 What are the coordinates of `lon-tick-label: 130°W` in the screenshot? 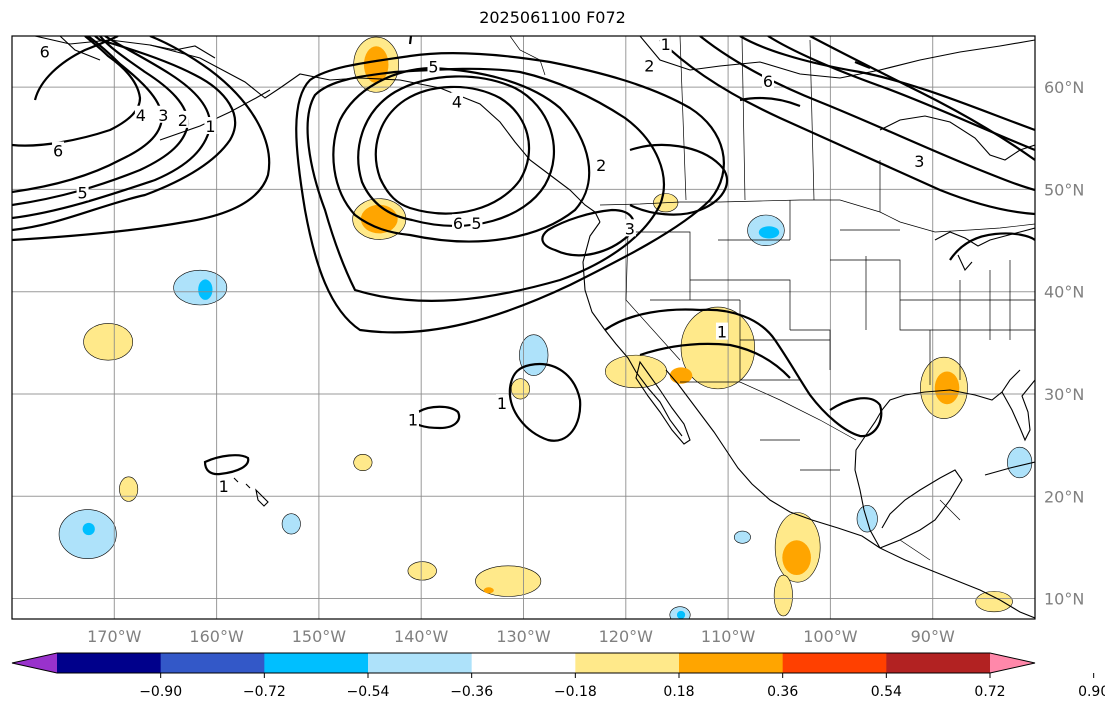 It's located at (523, 636).